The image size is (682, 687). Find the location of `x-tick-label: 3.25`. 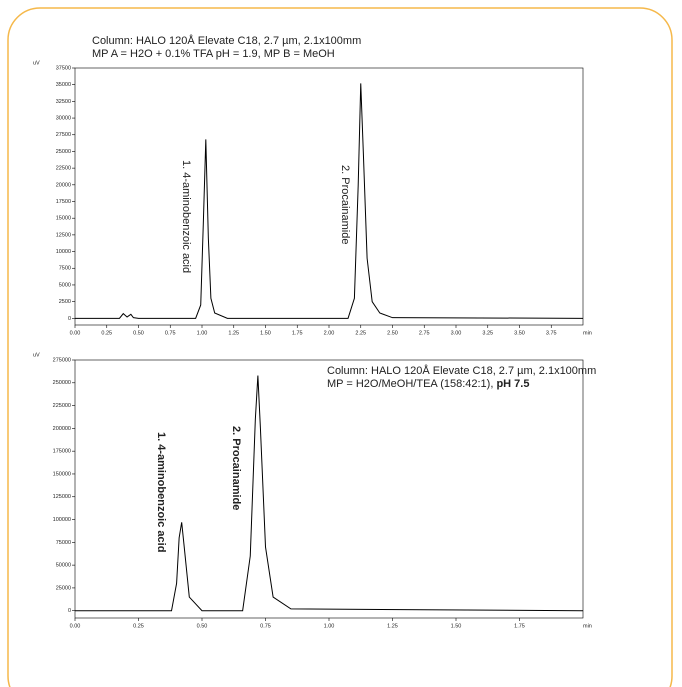

x-tick-label: 3.25 is located at coordinates (487, 333).